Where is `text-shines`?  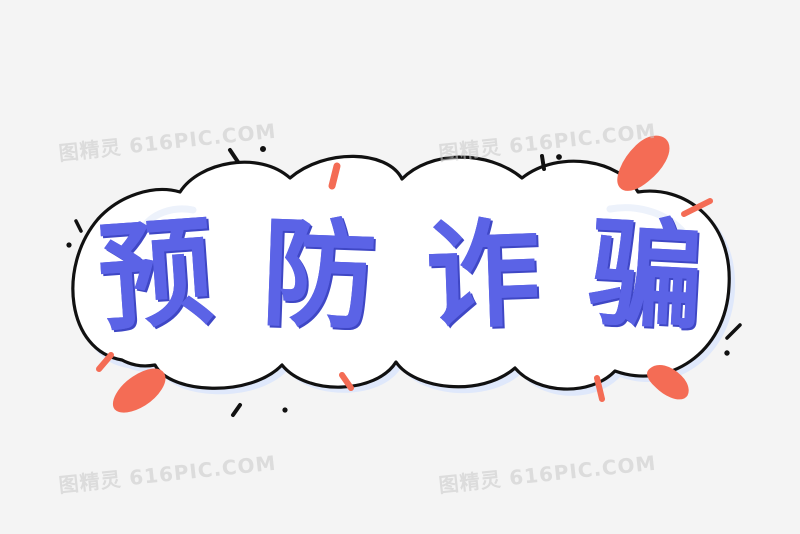
text-shines is located at coordinates (402, 278).